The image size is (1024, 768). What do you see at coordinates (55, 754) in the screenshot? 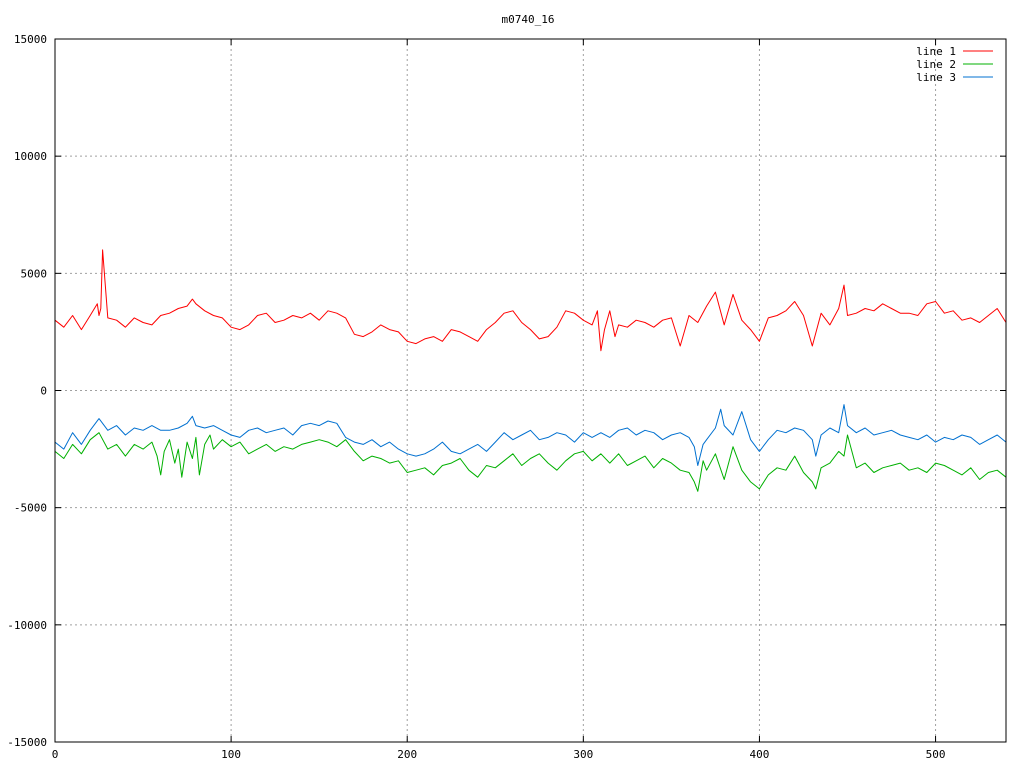
I see `x-tick-label: 0` at bounding box center [55, 754].